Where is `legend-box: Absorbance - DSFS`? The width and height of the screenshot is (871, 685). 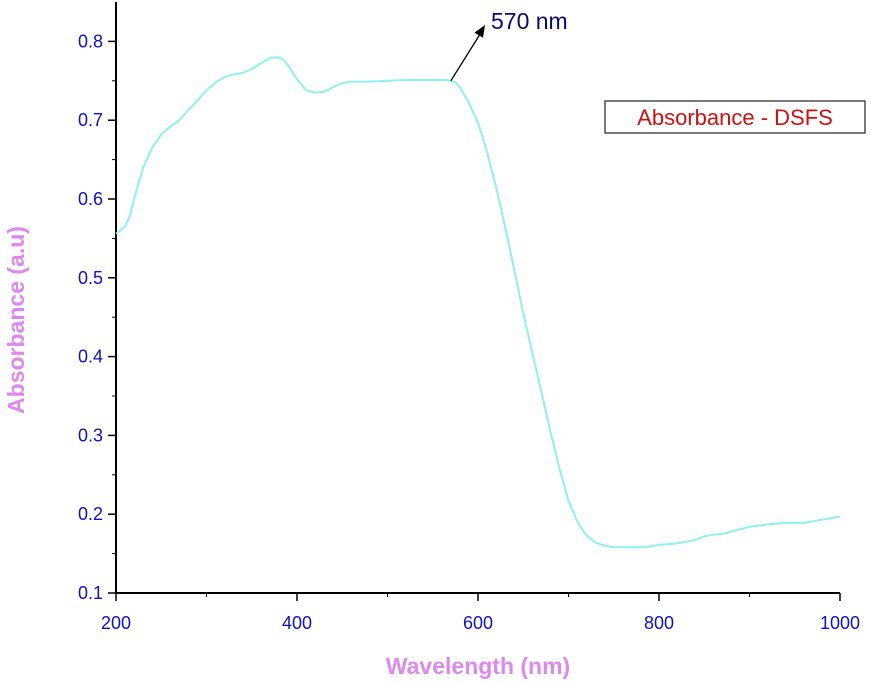 legend-box: Absorbance - DSFS is located at coordinates (735, 117).